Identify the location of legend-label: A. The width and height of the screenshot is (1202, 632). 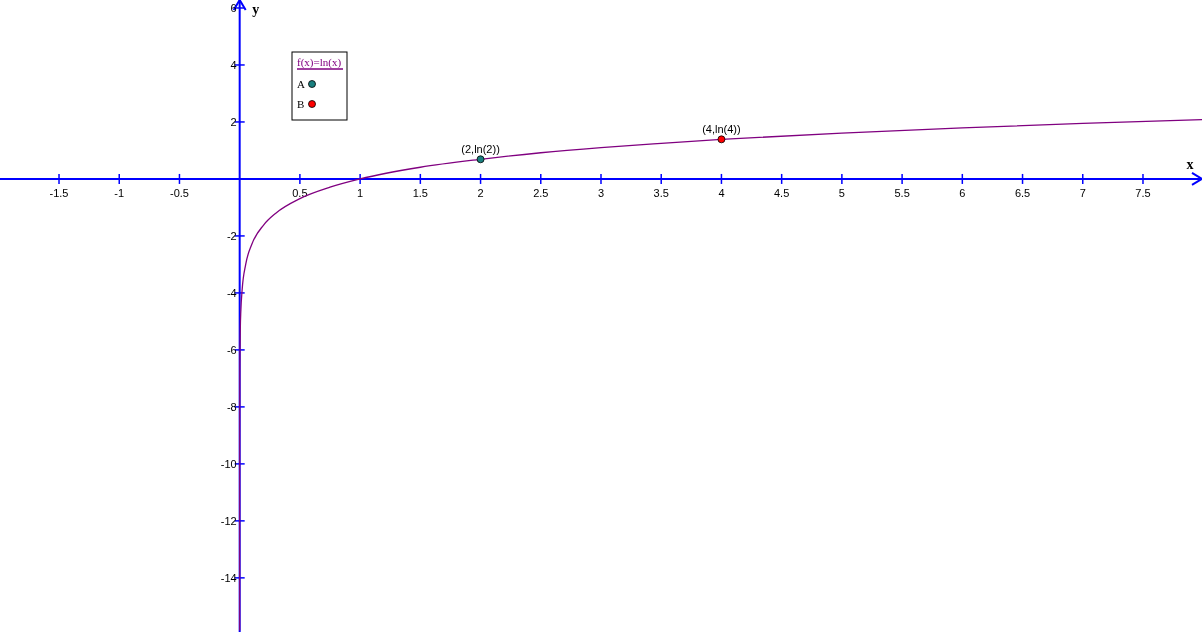
(301, 84).